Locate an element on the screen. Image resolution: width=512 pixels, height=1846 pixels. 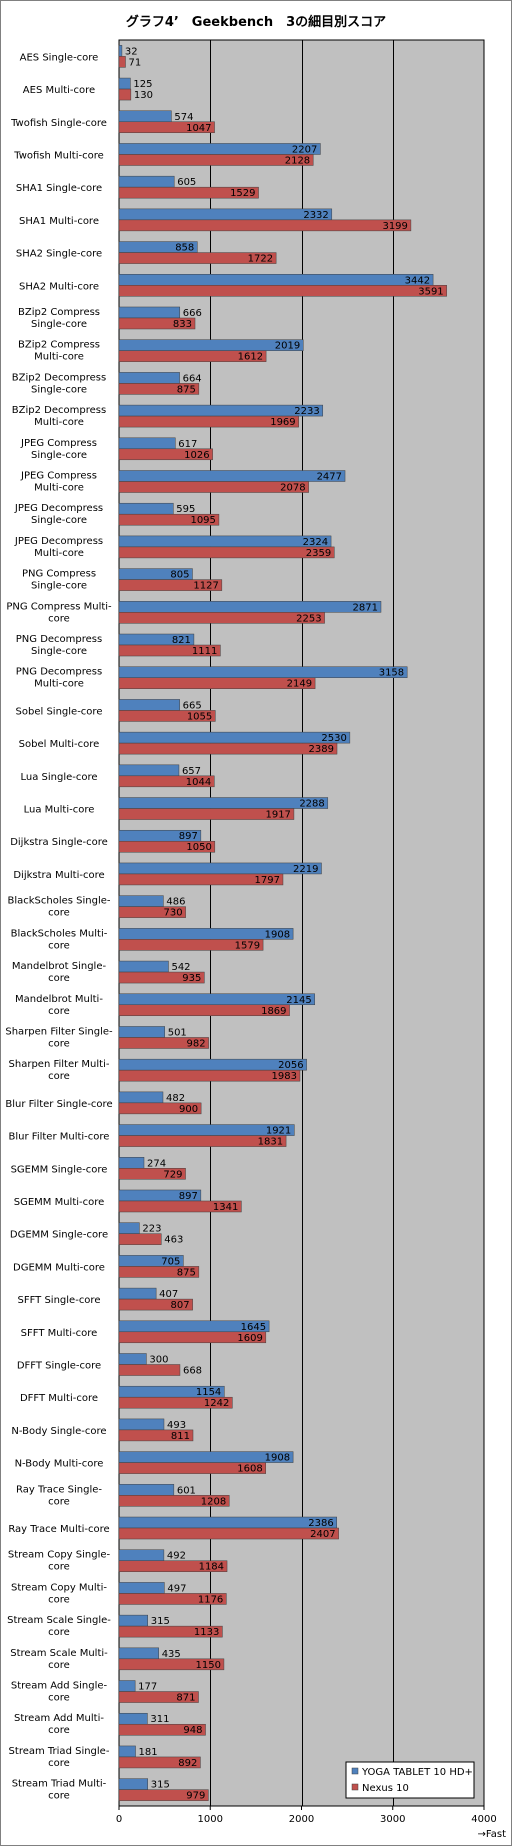
category-label: PNG Compress Multi-core is located at coordinates (59, 612).